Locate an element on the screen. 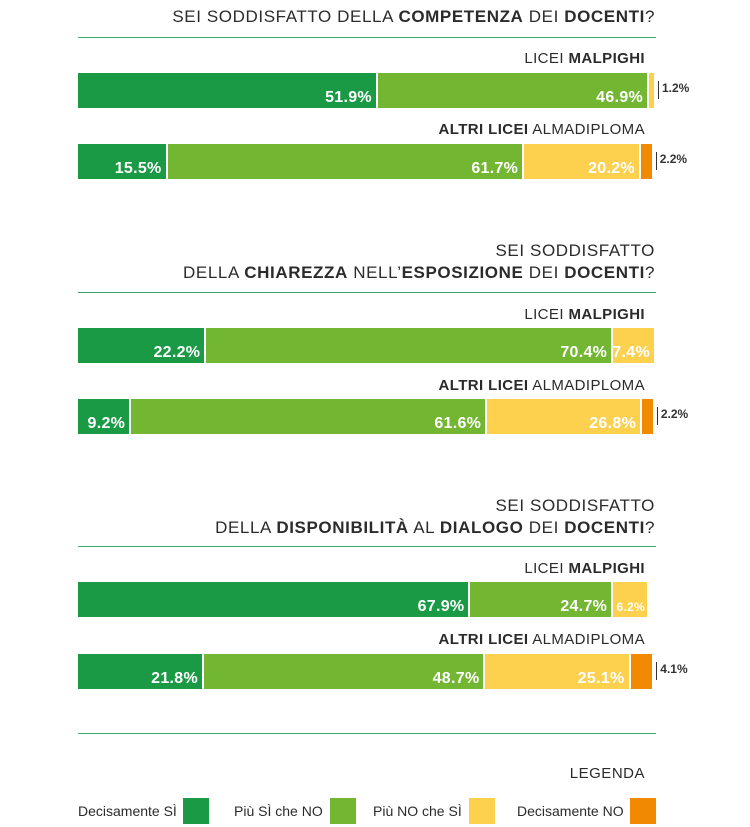 The height and width of the screenshot is (827, 750). segment-value-label: 26.8% is located at coordinates (613, 423).